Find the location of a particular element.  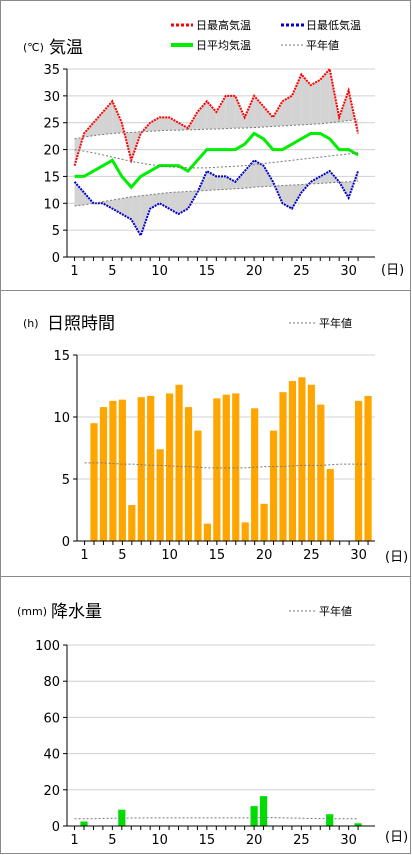

temp-x-tick-label: 10 is located at coordinates (159, 271).